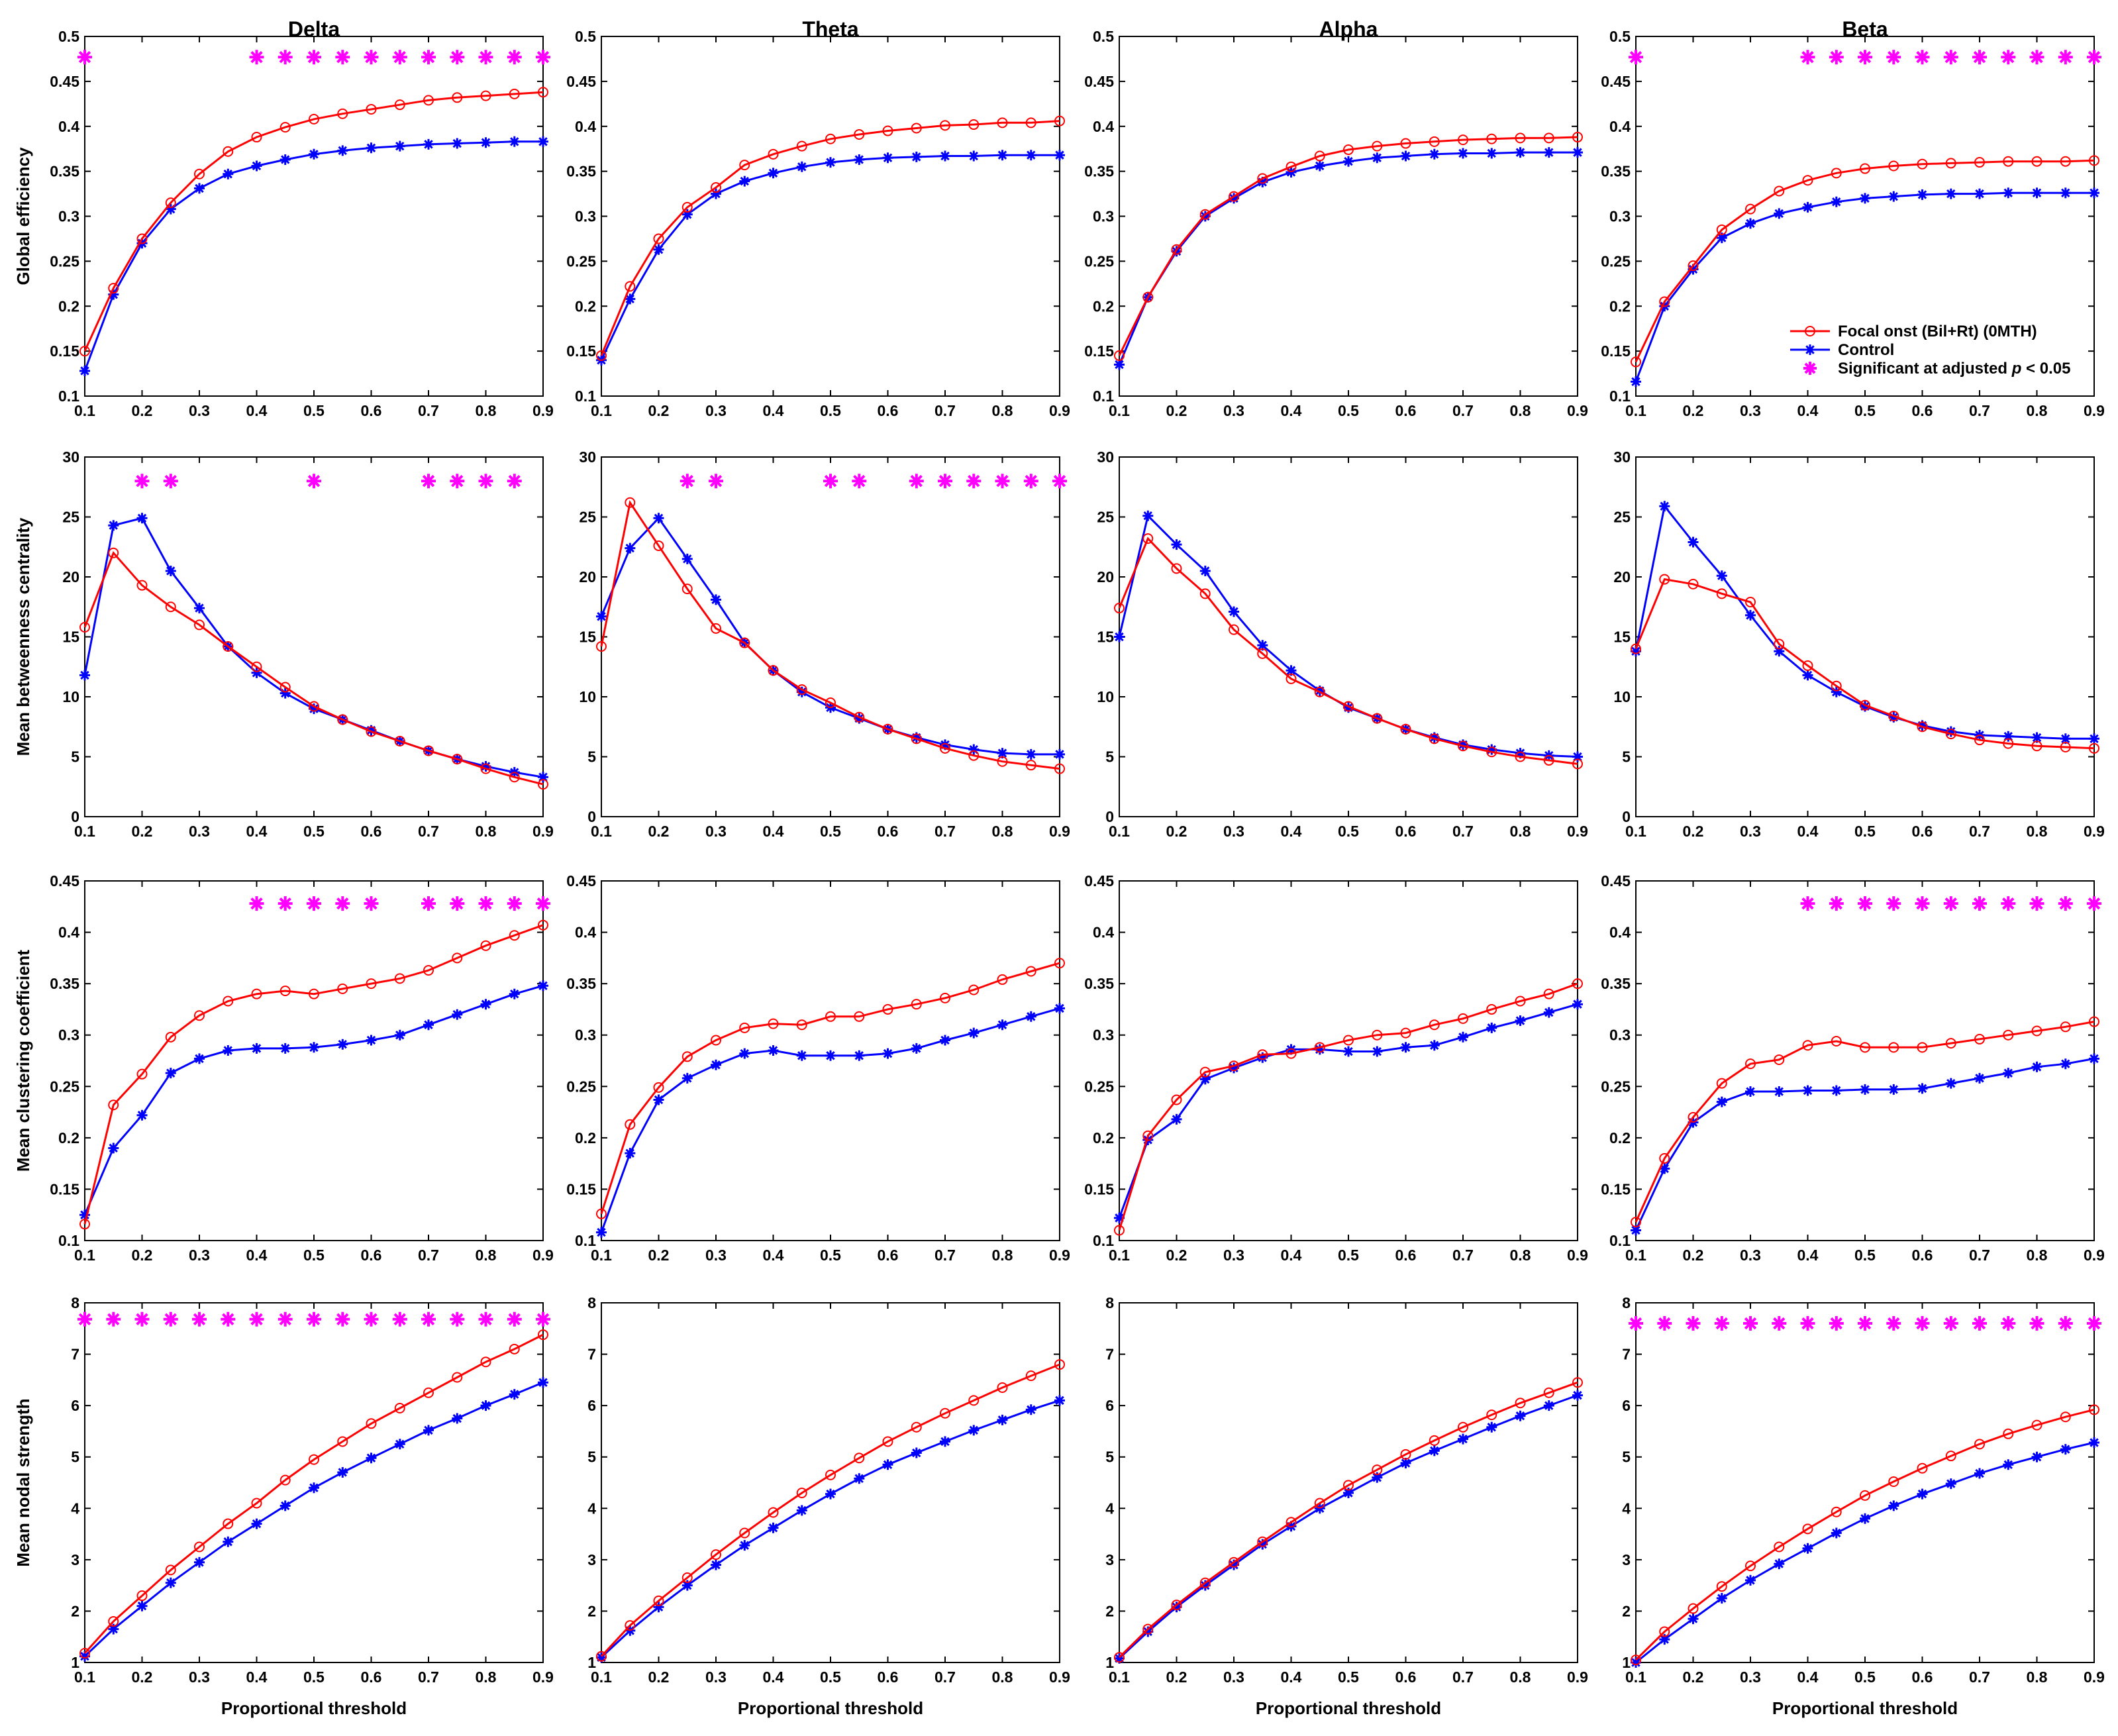 Image resolution: width=2118 pixels, height=1736 pixels. I want to click on y-tick-label: 30, so click(587, 457).